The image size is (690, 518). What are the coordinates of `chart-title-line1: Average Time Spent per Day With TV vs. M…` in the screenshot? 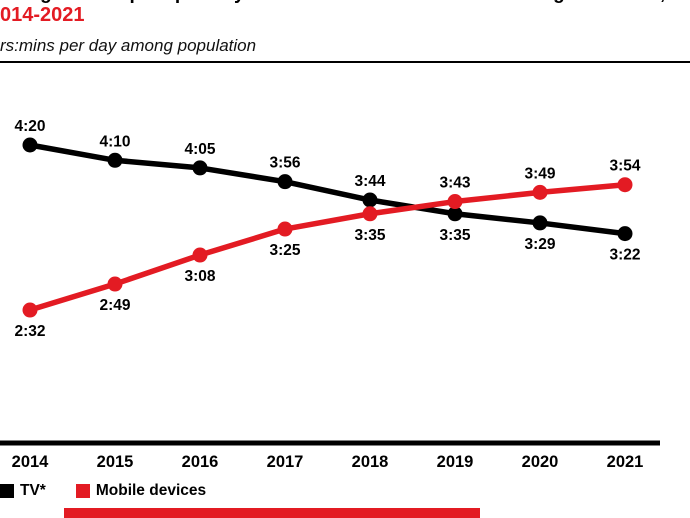 It's located at (332, 2).